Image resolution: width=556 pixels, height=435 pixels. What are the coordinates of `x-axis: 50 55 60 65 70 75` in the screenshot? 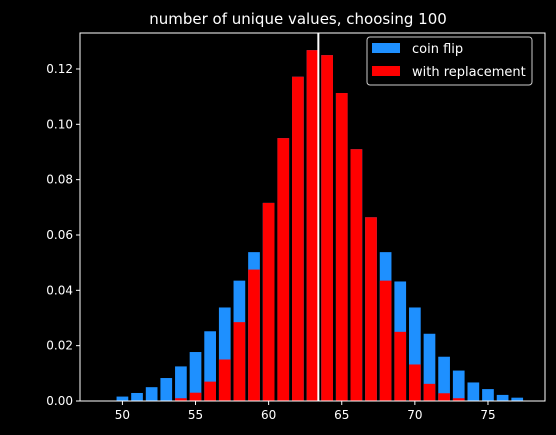 It's located at (305, 411).